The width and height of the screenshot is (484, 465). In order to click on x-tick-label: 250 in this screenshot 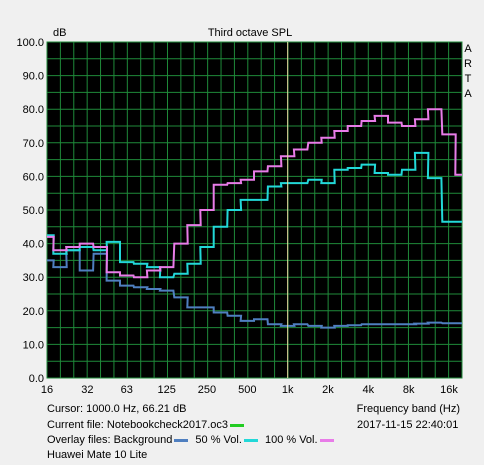, I will do `click(207, 390)`.